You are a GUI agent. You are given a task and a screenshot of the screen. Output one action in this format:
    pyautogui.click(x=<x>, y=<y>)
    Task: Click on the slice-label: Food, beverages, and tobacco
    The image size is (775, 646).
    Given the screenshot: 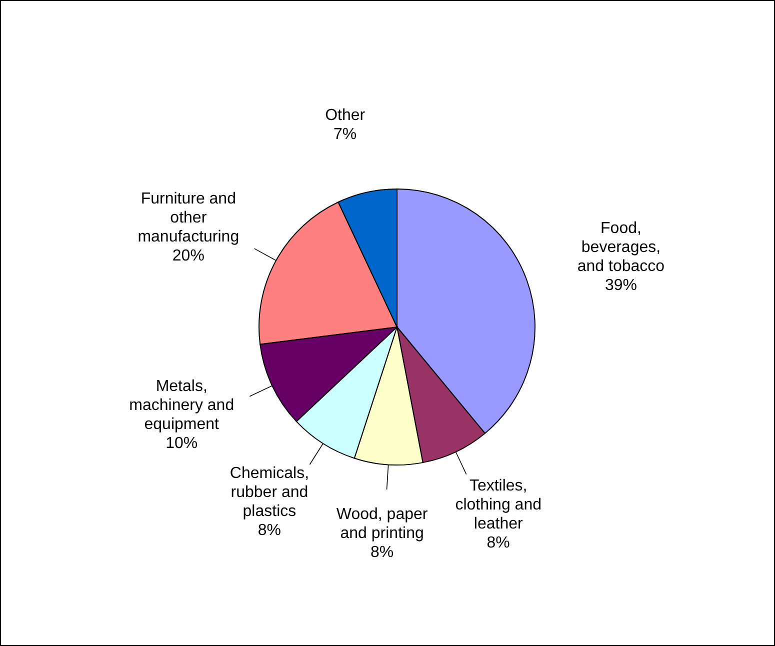 What is the action you would take?
    pyautogui.click(x=621, y=247)
    